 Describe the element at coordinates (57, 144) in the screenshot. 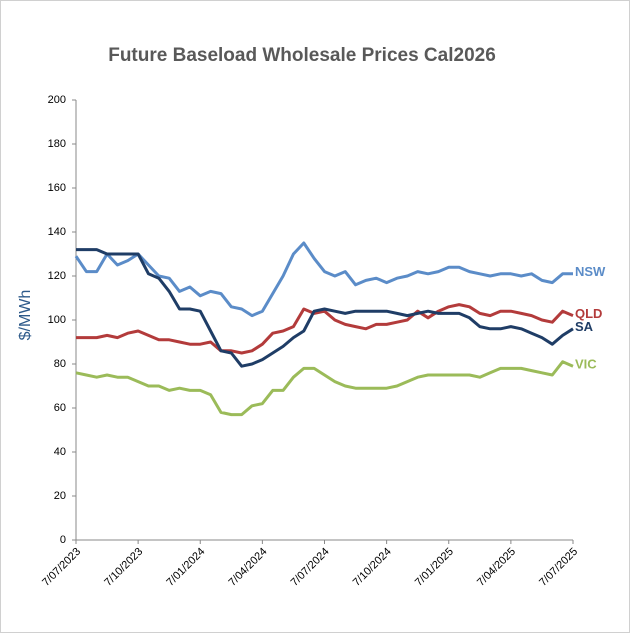

I see `y-tick-label: 180` at that location.